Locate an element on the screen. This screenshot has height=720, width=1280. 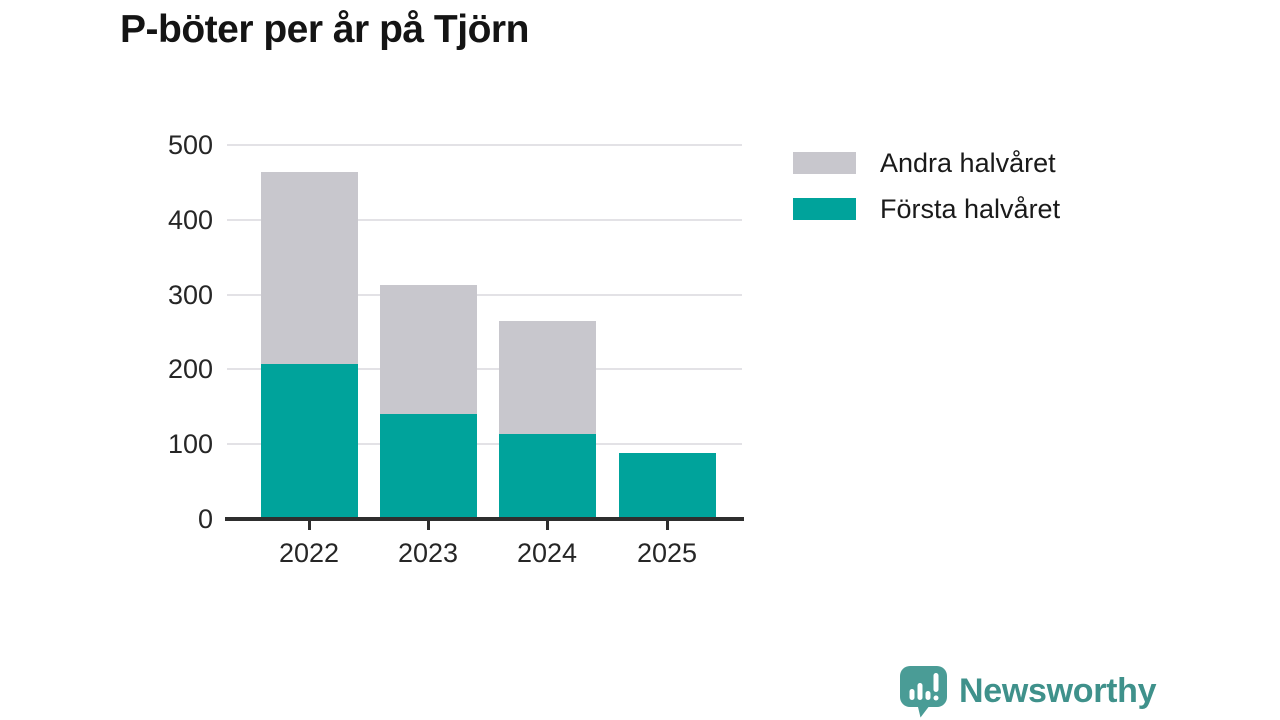
x-axis-line is located at coordinates (484, 519).